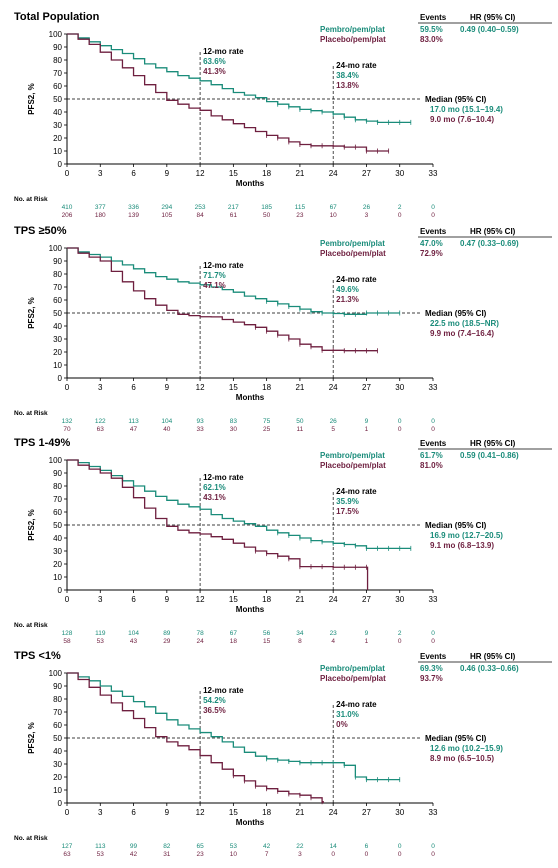  Describe the element at coordinates (167, 854) in the screenshot. I see `risk-count-placebo: 31` at that location.